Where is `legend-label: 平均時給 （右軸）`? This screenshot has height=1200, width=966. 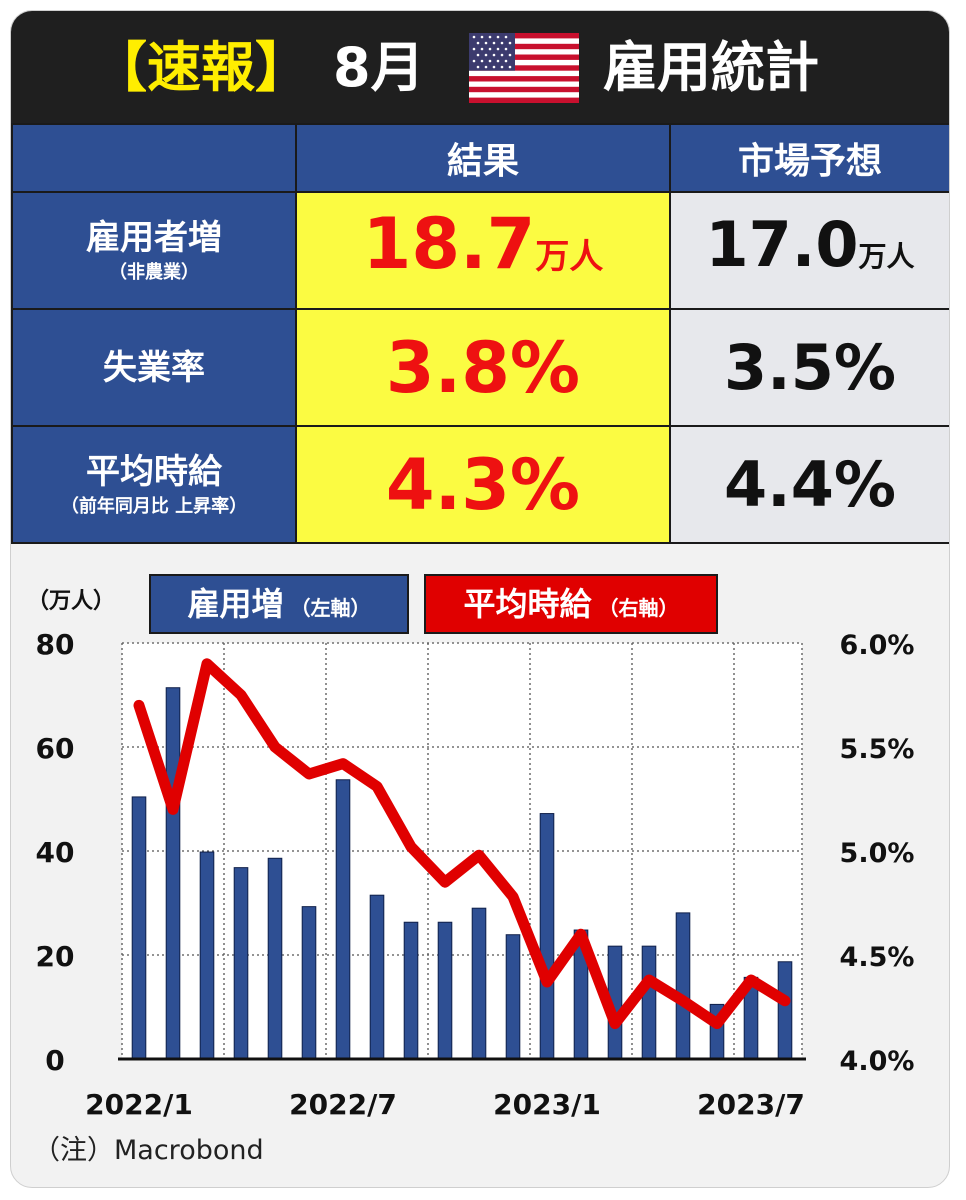
legend-label: 平均時給 （右軸） is located at coordinates (571, 604).